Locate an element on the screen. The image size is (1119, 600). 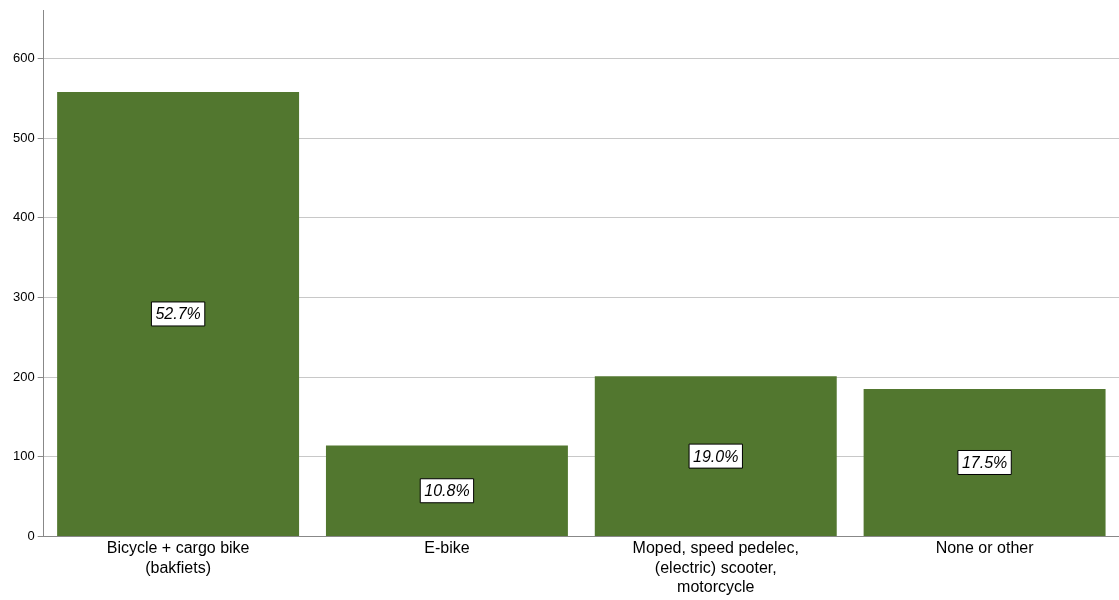
y-tick-label: 100 is located at coordinates (23, 456).